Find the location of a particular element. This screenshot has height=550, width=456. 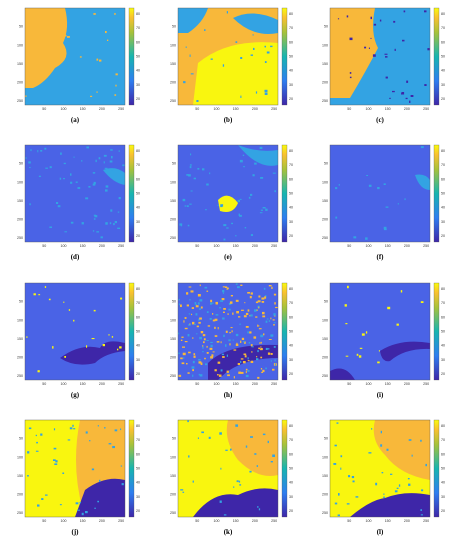

colorbar-tick-label: 40 is located at coordinates (443, 346).